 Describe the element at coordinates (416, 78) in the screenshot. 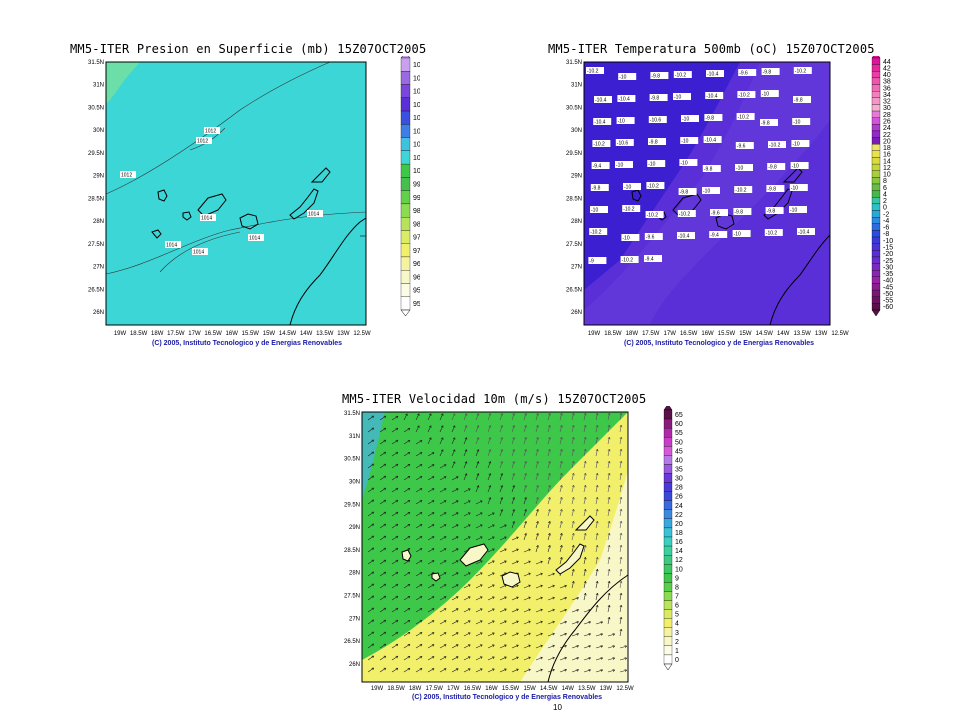

I see `colorbar-label: 1040` at that location.